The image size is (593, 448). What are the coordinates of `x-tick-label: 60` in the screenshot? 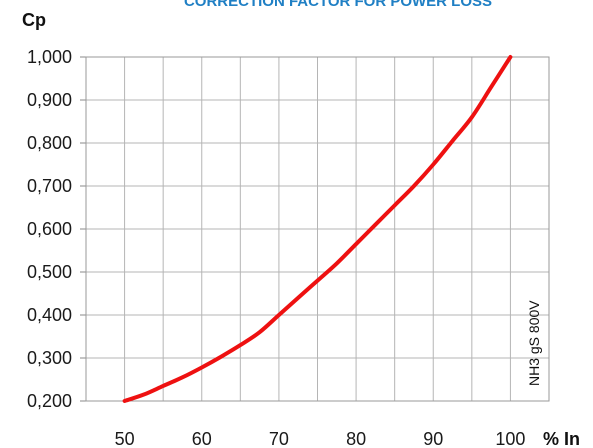 It's located at (202, 438).